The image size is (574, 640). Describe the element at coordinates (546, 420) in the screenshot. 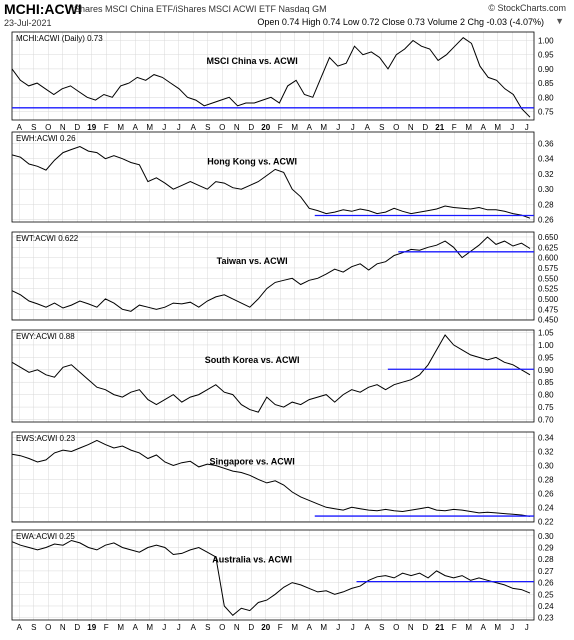

I see `y-tick-label: 0.70` at that location.